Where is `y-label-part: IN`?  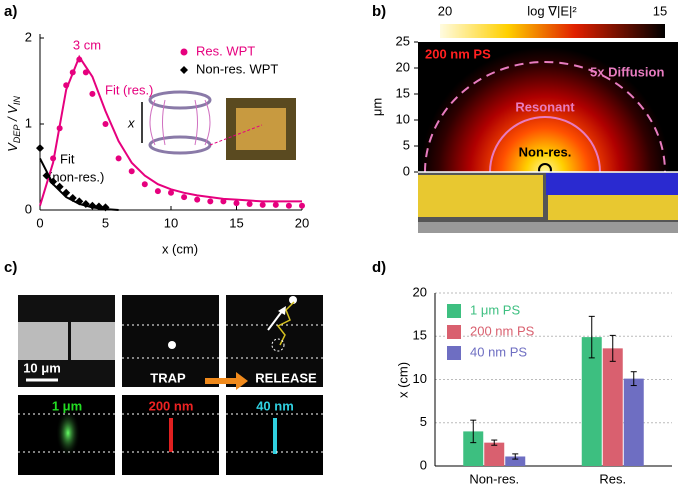
y-label-part: IN is located at coordinates (17, 101).